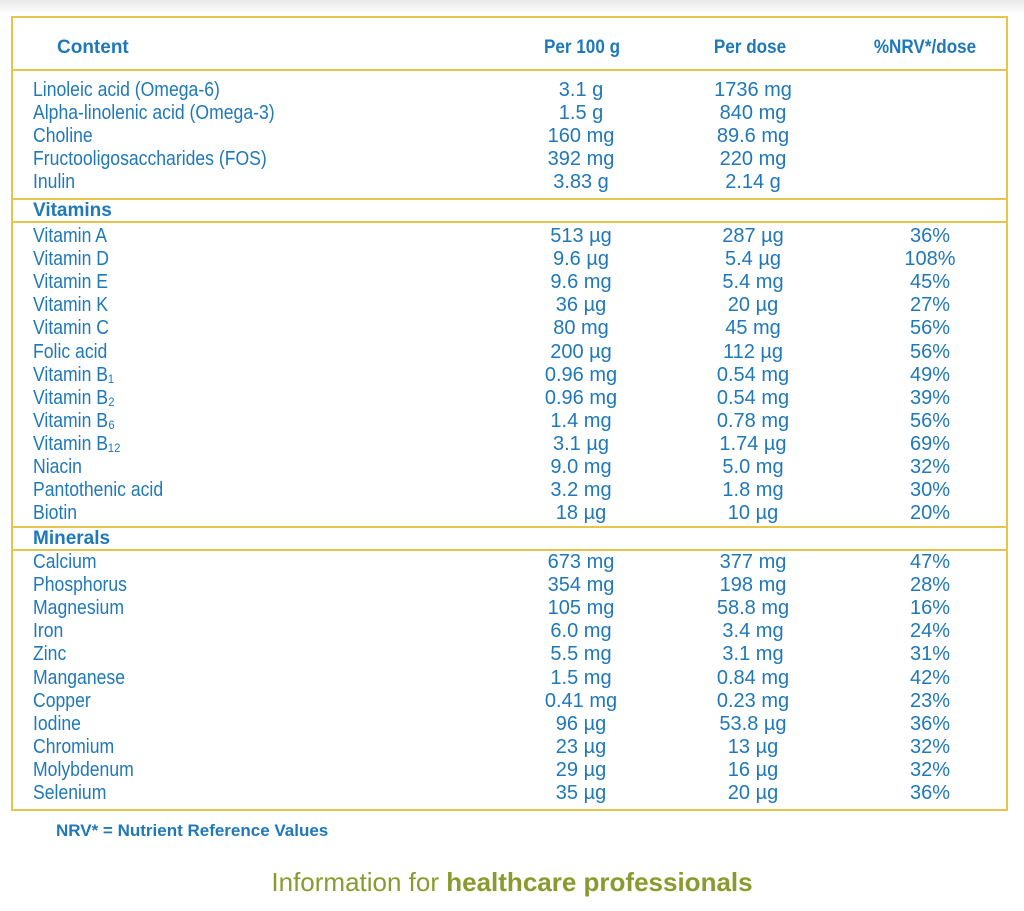  What do you see at coordinates (50, 654) in the screenshot?
I see `nutrient-name: Zinc` at bounding box center [50, 654].